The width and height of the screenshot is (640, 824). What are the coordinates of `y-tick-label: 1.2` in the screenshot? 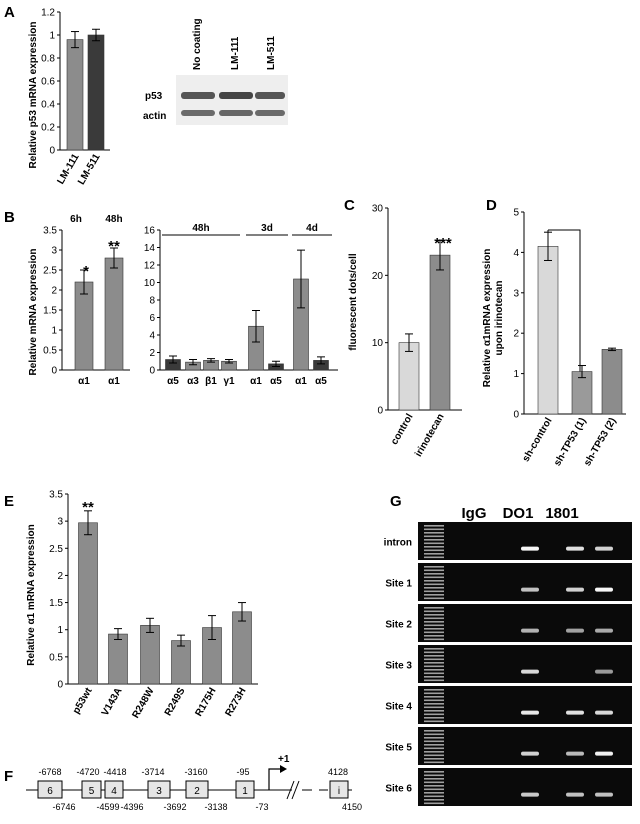 It's located at (48, 13).